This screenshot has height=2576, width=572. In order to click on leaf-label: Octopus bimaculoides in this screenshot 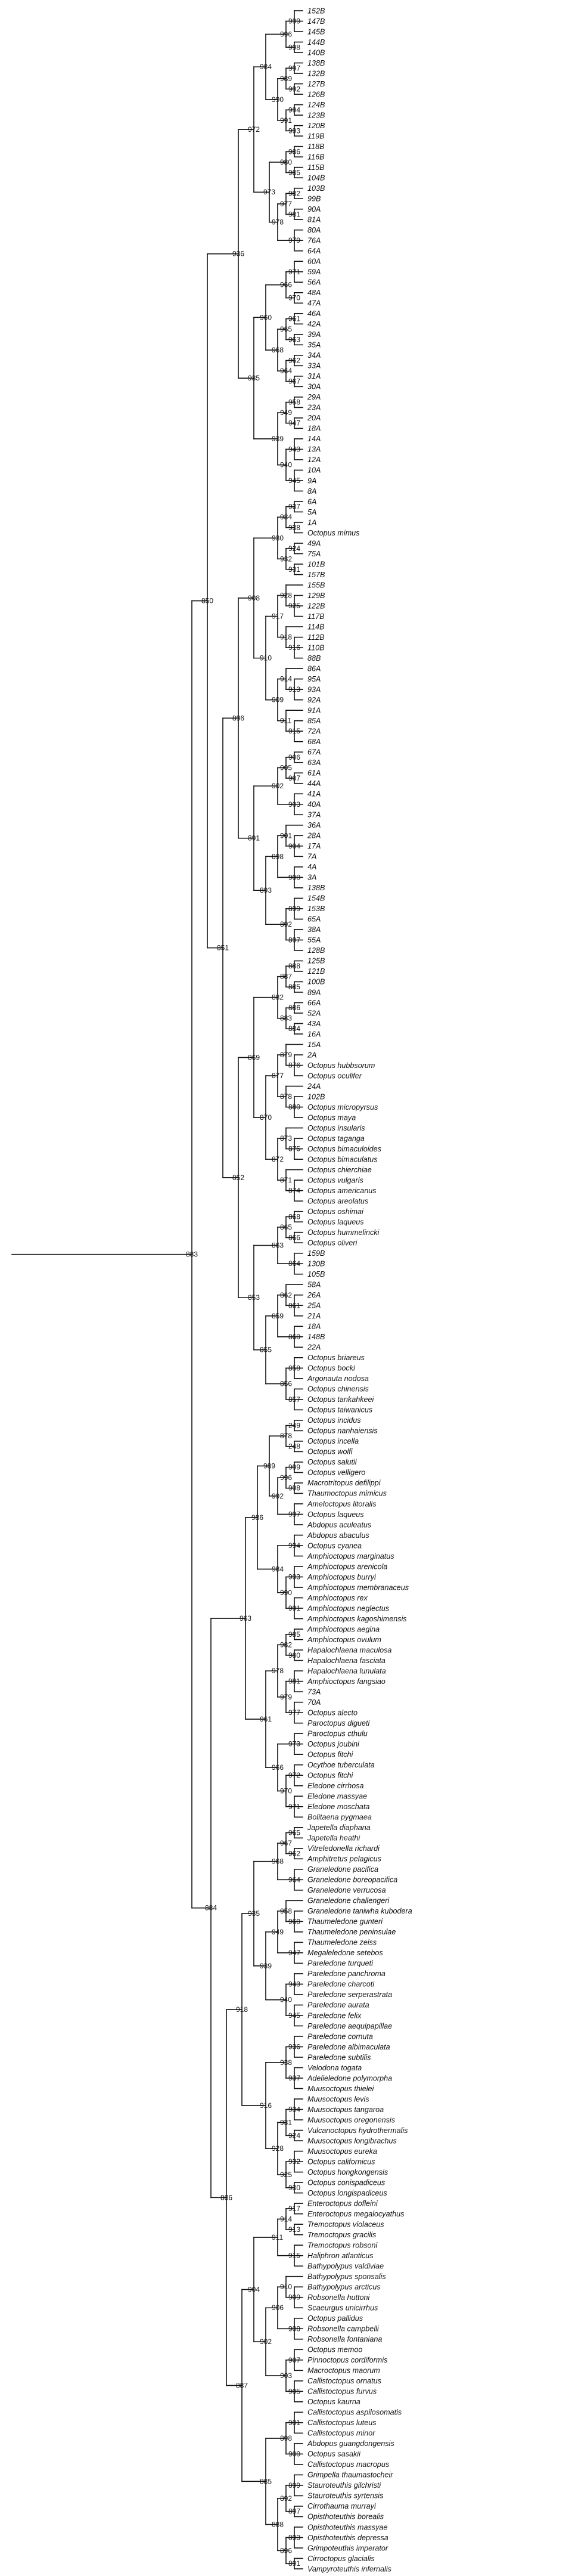, I will do `click(344, 1149)`.